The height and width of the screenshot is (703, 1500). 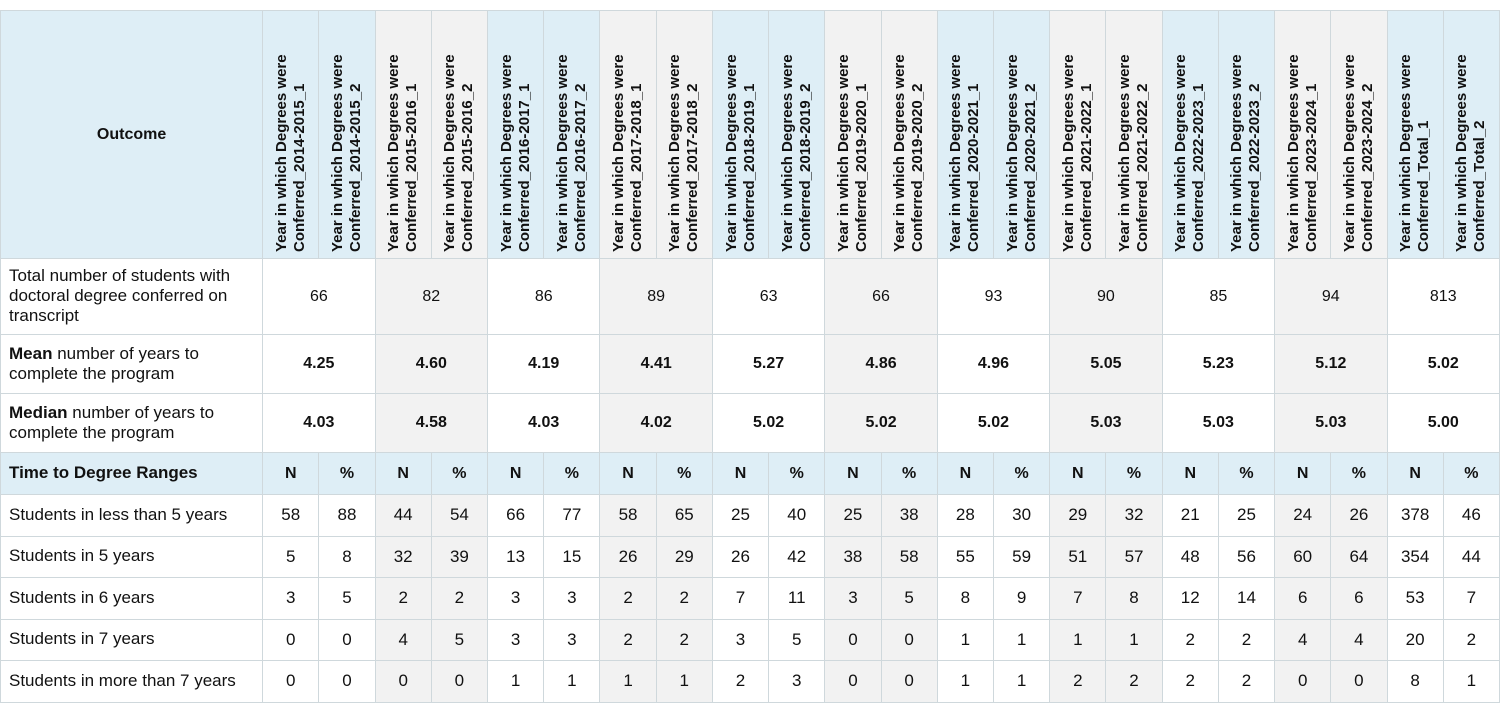 I want to click on range-count-cell: 58, so click(x=628, y=515).